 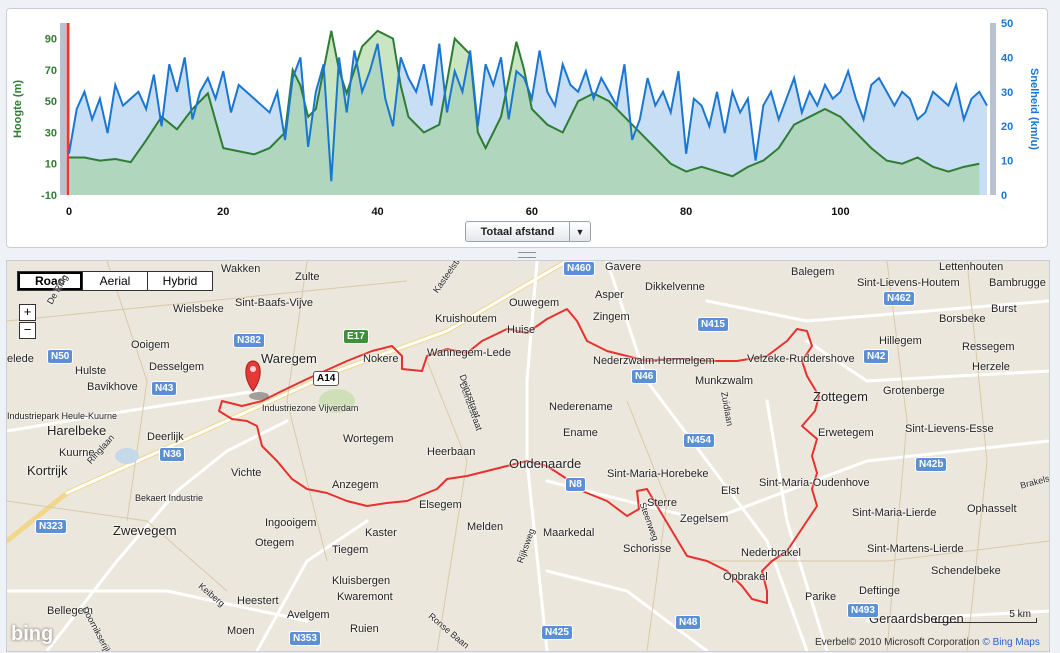 What do you see at coordinates (517, 231) in the screenshot?
I see `distance-selector-label: Totaal afstand` at bounding box center [517, 231].